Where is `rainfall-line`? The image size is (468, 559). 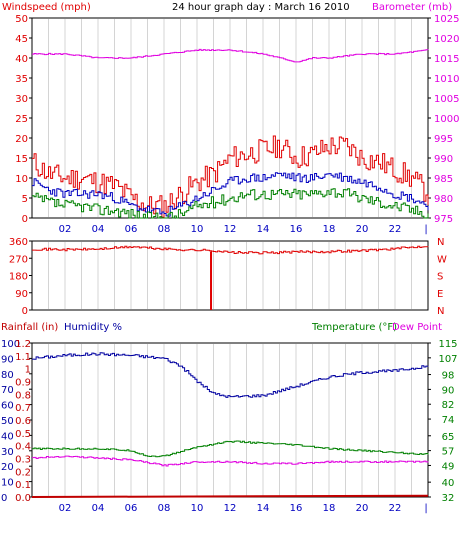
rainfall-line is located at coordinates (230, 496).